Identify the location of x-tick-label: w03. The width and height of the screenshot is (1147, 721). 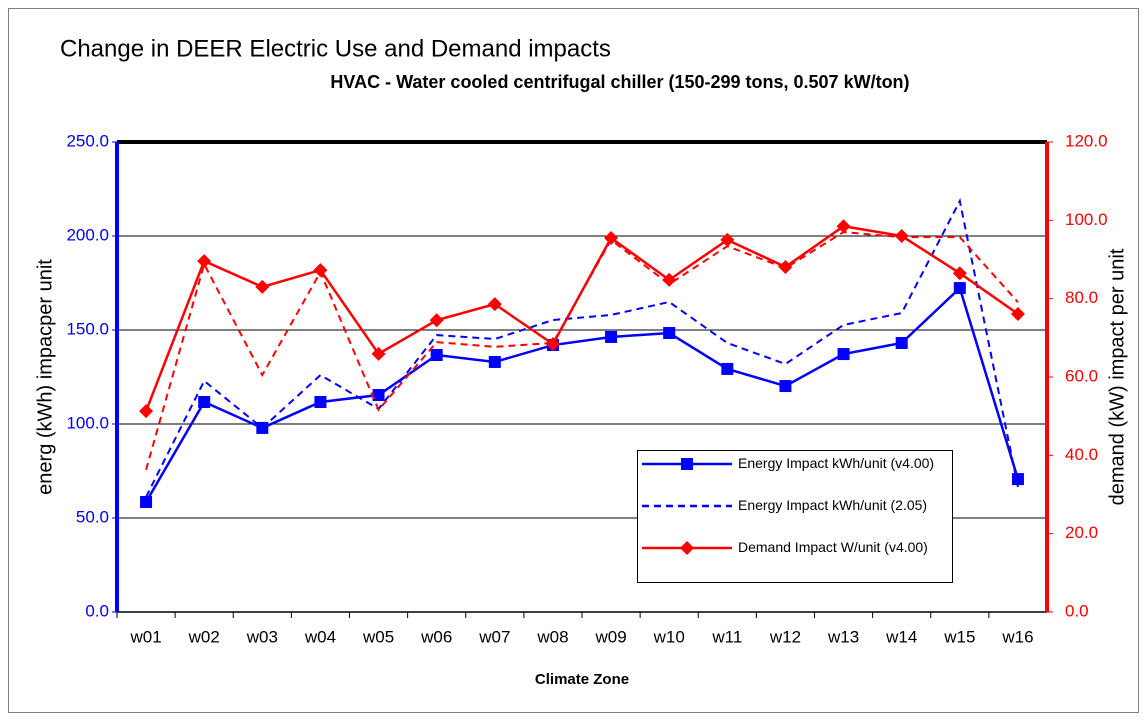
(262, 636).